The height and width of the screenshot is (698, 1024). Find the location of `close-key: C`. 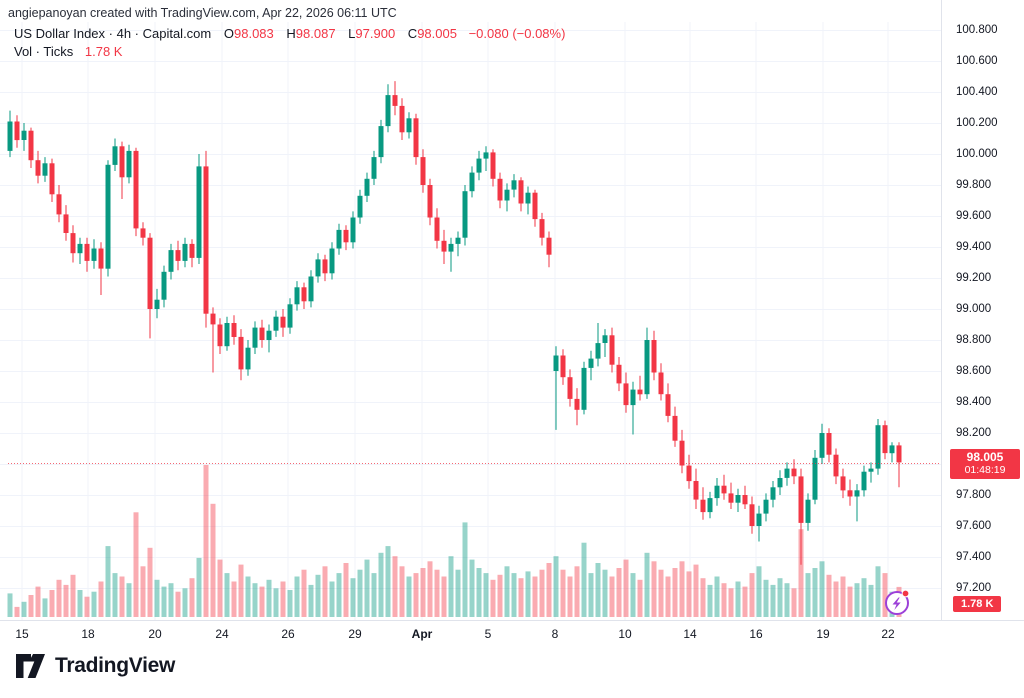

close-key: C is located at coordinates (412, 33).